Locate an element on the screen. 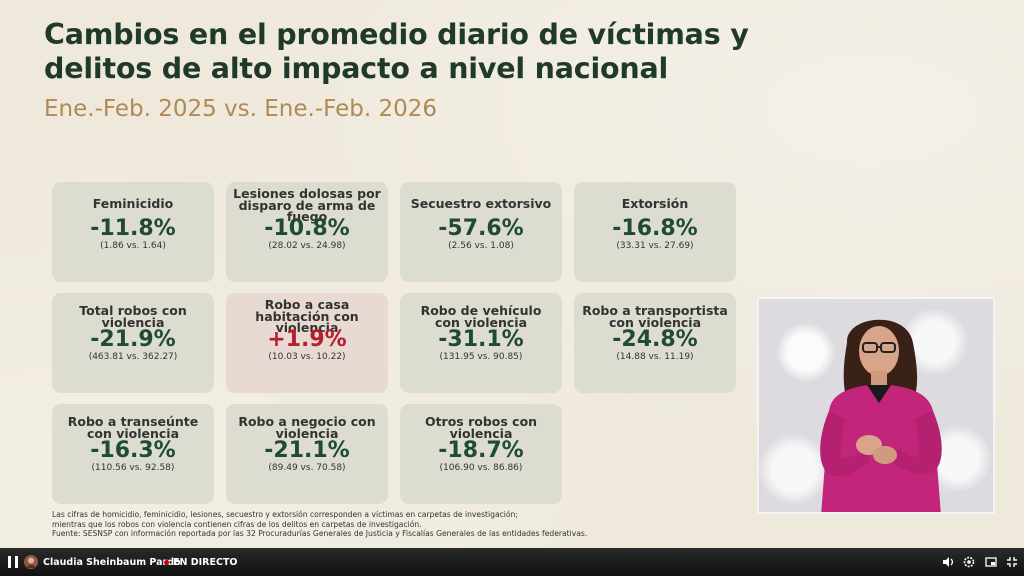 The width and height of the screenshot is (1024, 576). card-extorsion: Extorsión -16.8% (33.31 vs. 27.69) is located at coordinates (655, 232).